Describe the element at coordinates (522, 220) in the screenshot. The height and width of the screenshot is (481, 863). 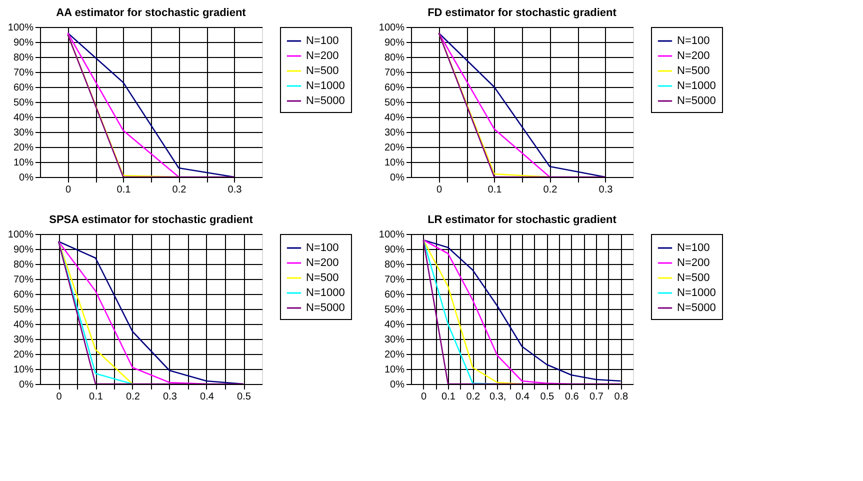
I see `chart-title: LR estimator for stochastic gradient` at that location.